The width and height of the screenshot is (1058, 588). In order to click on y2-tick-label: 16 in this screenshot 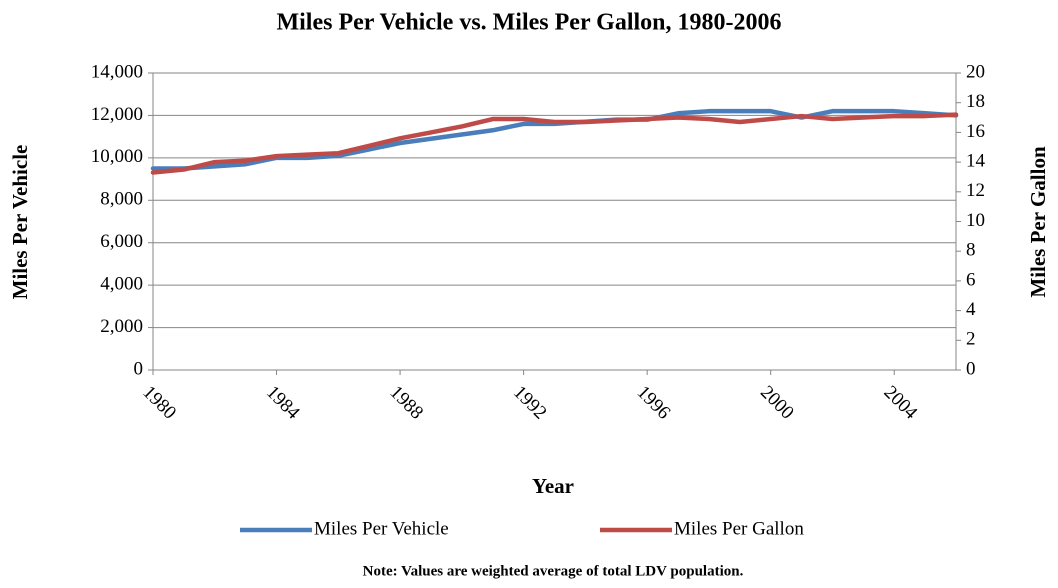, I will do `click(975, 131)`.